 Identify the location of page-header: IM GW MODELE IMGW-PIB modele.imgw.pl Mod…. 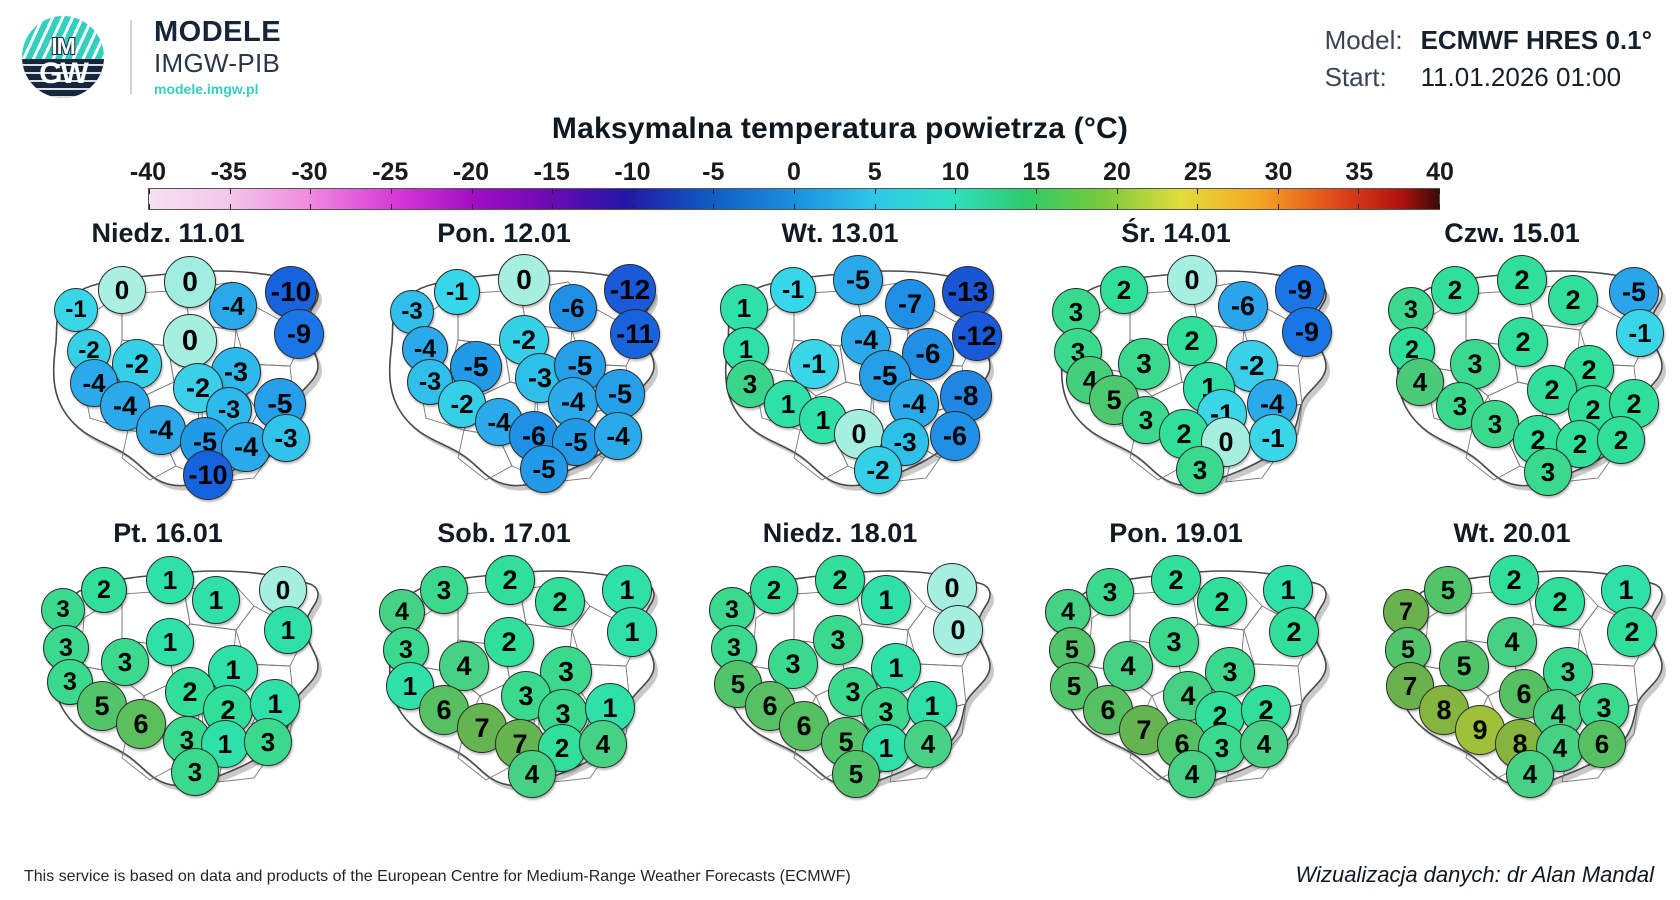
(840, 56).